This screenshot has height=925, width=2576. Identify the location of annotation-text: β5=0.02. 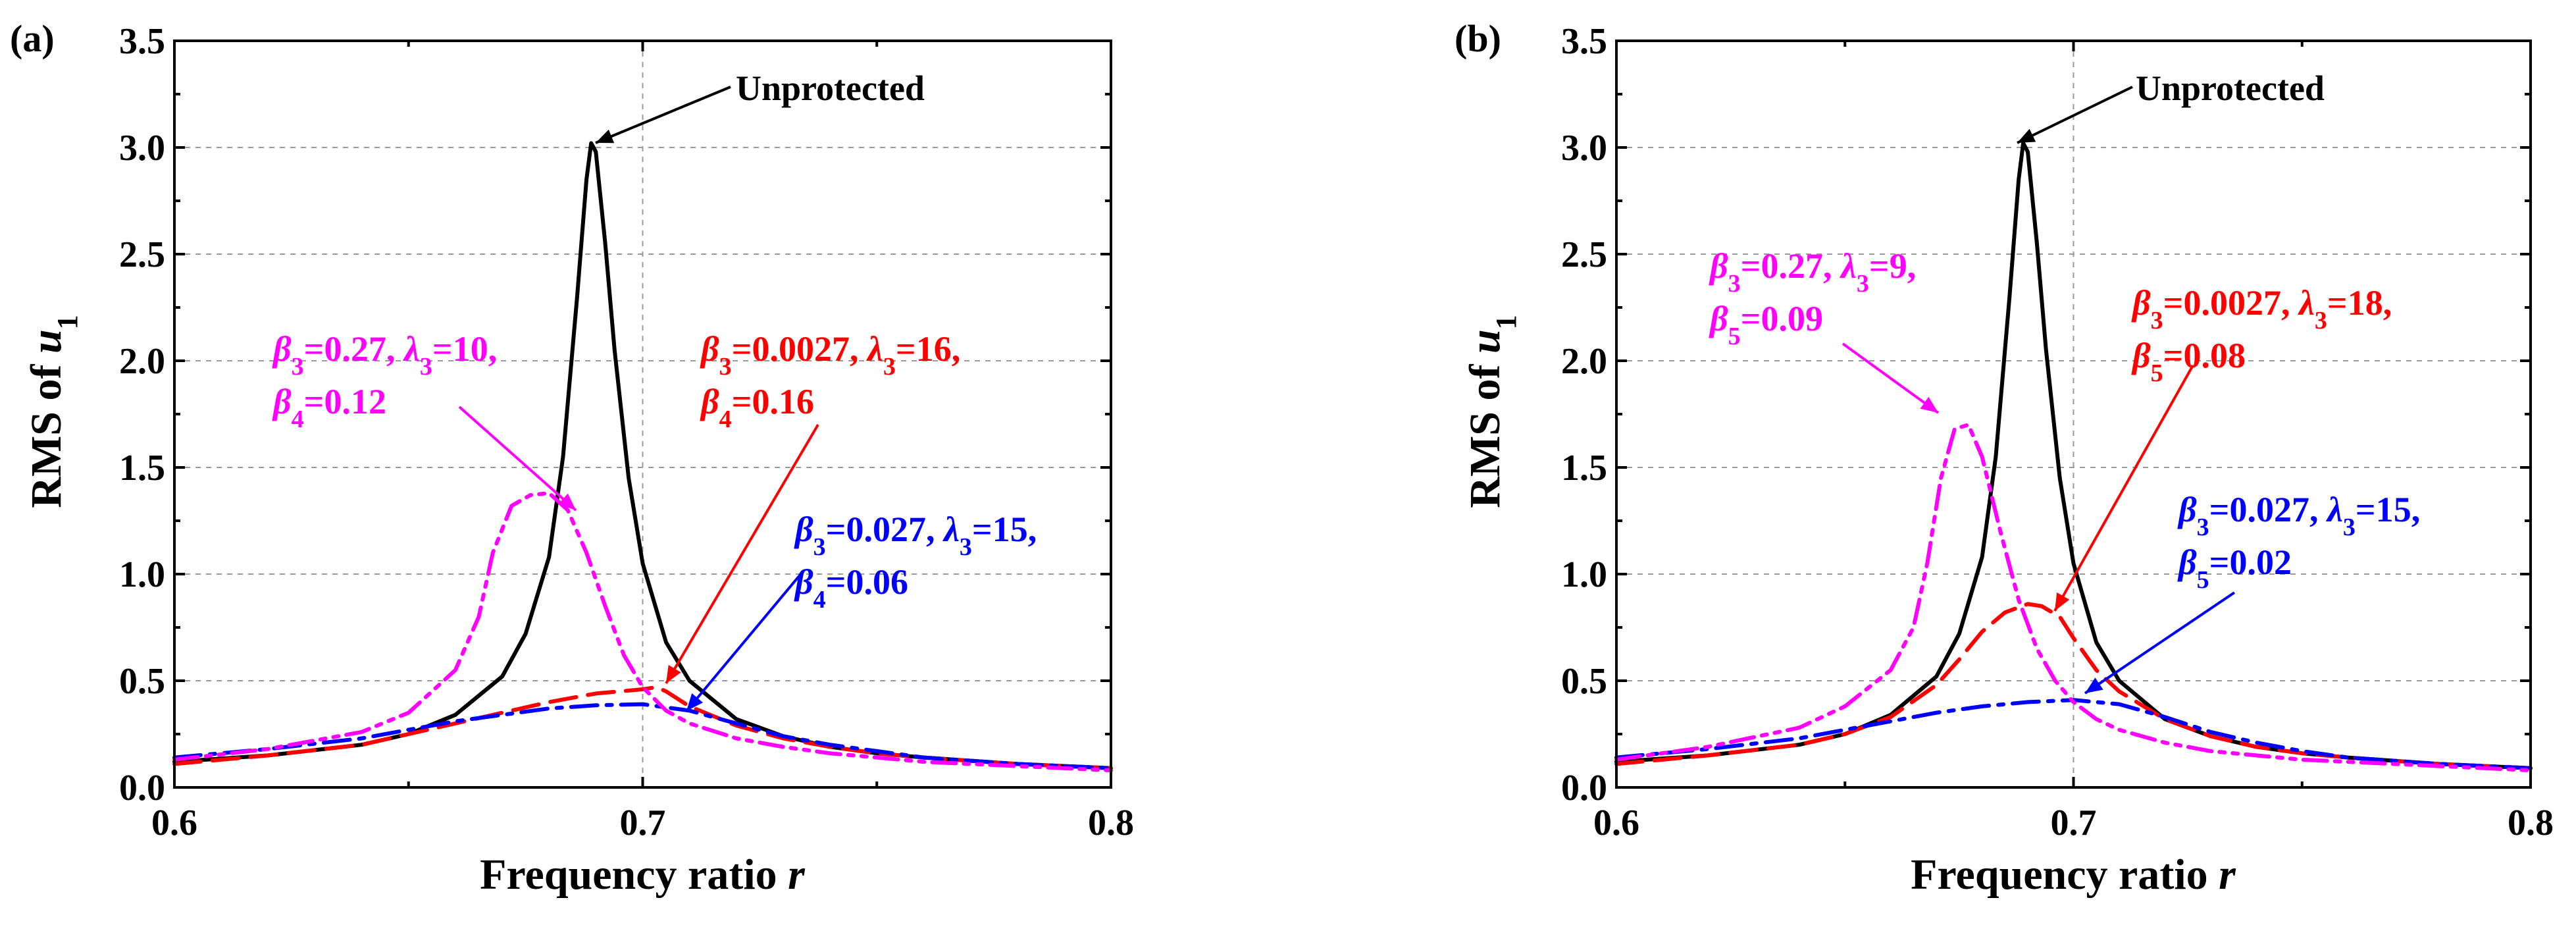
(2234, 568).